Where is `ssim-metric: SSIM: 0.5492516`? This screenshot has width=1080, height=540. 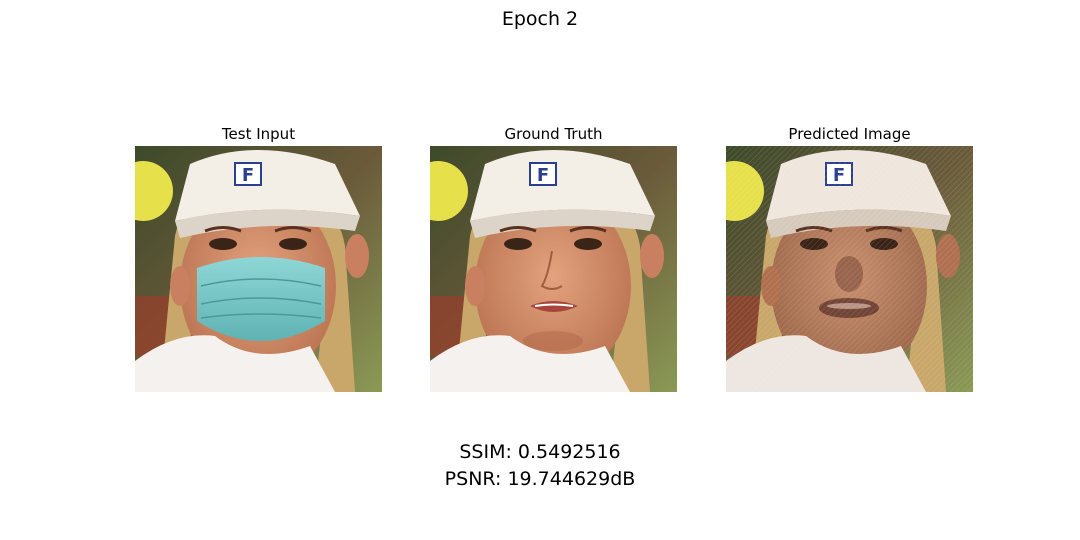
ssim-metric: SSIM: 0.5492516 is located at coordinates (540, 452).